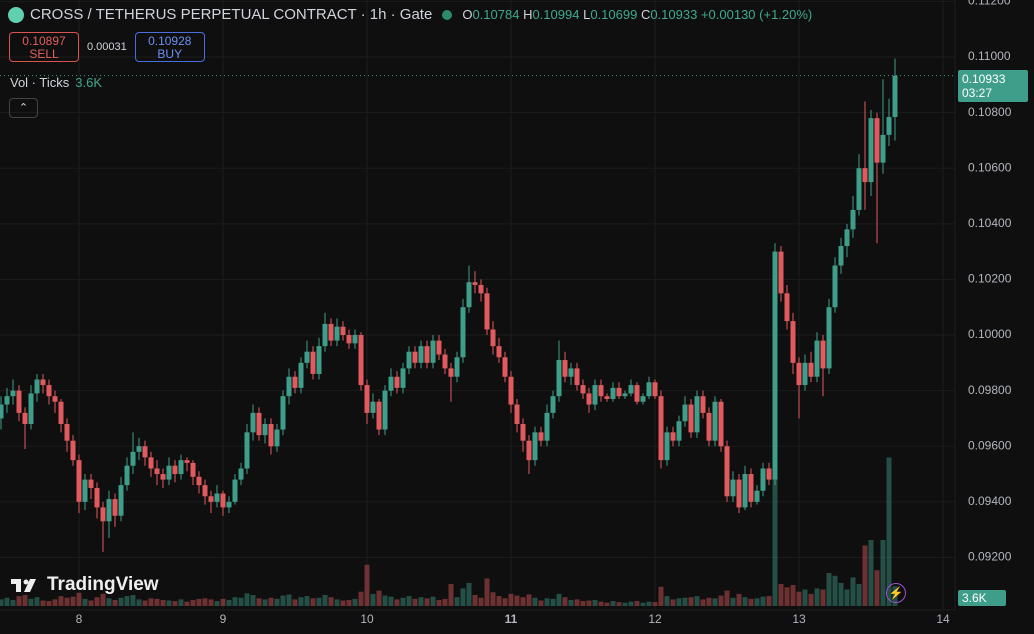 The width and height of the screenshot is (1034, 634). I want to click on x-tick-label: 13, so click(799, 619).